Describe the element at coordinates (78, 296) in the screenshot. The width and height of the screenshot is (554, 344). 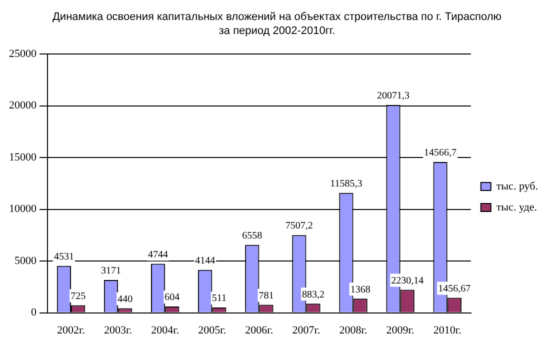
I see `data-label: 725` at that location.